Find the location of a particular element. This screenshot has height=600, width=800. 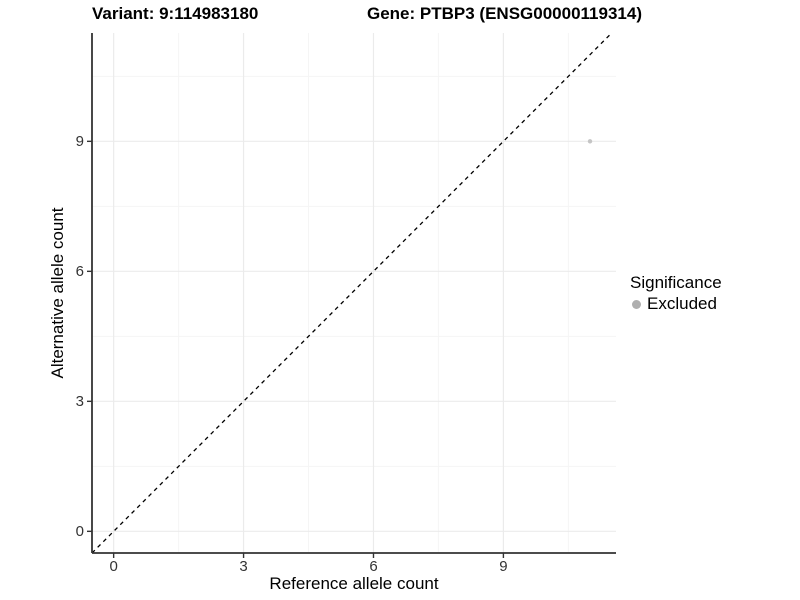

legend-item-label: Excluded is located at coordinates (682, 303).